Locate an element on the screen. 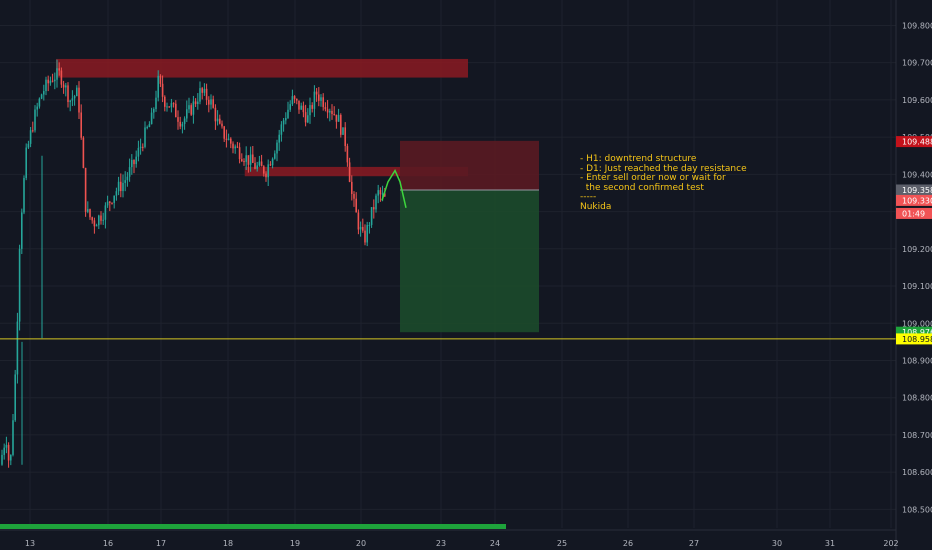 The image size is (932, 550). price-axis-bg is located at coordinates (914, 275).